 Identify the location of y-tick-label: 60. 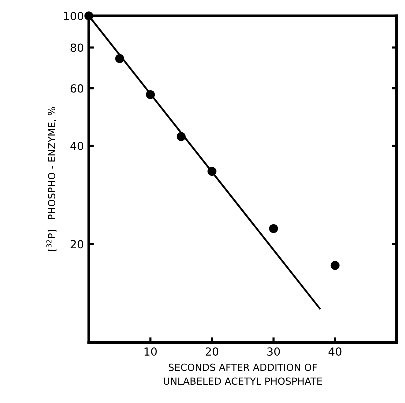
(77, 88).